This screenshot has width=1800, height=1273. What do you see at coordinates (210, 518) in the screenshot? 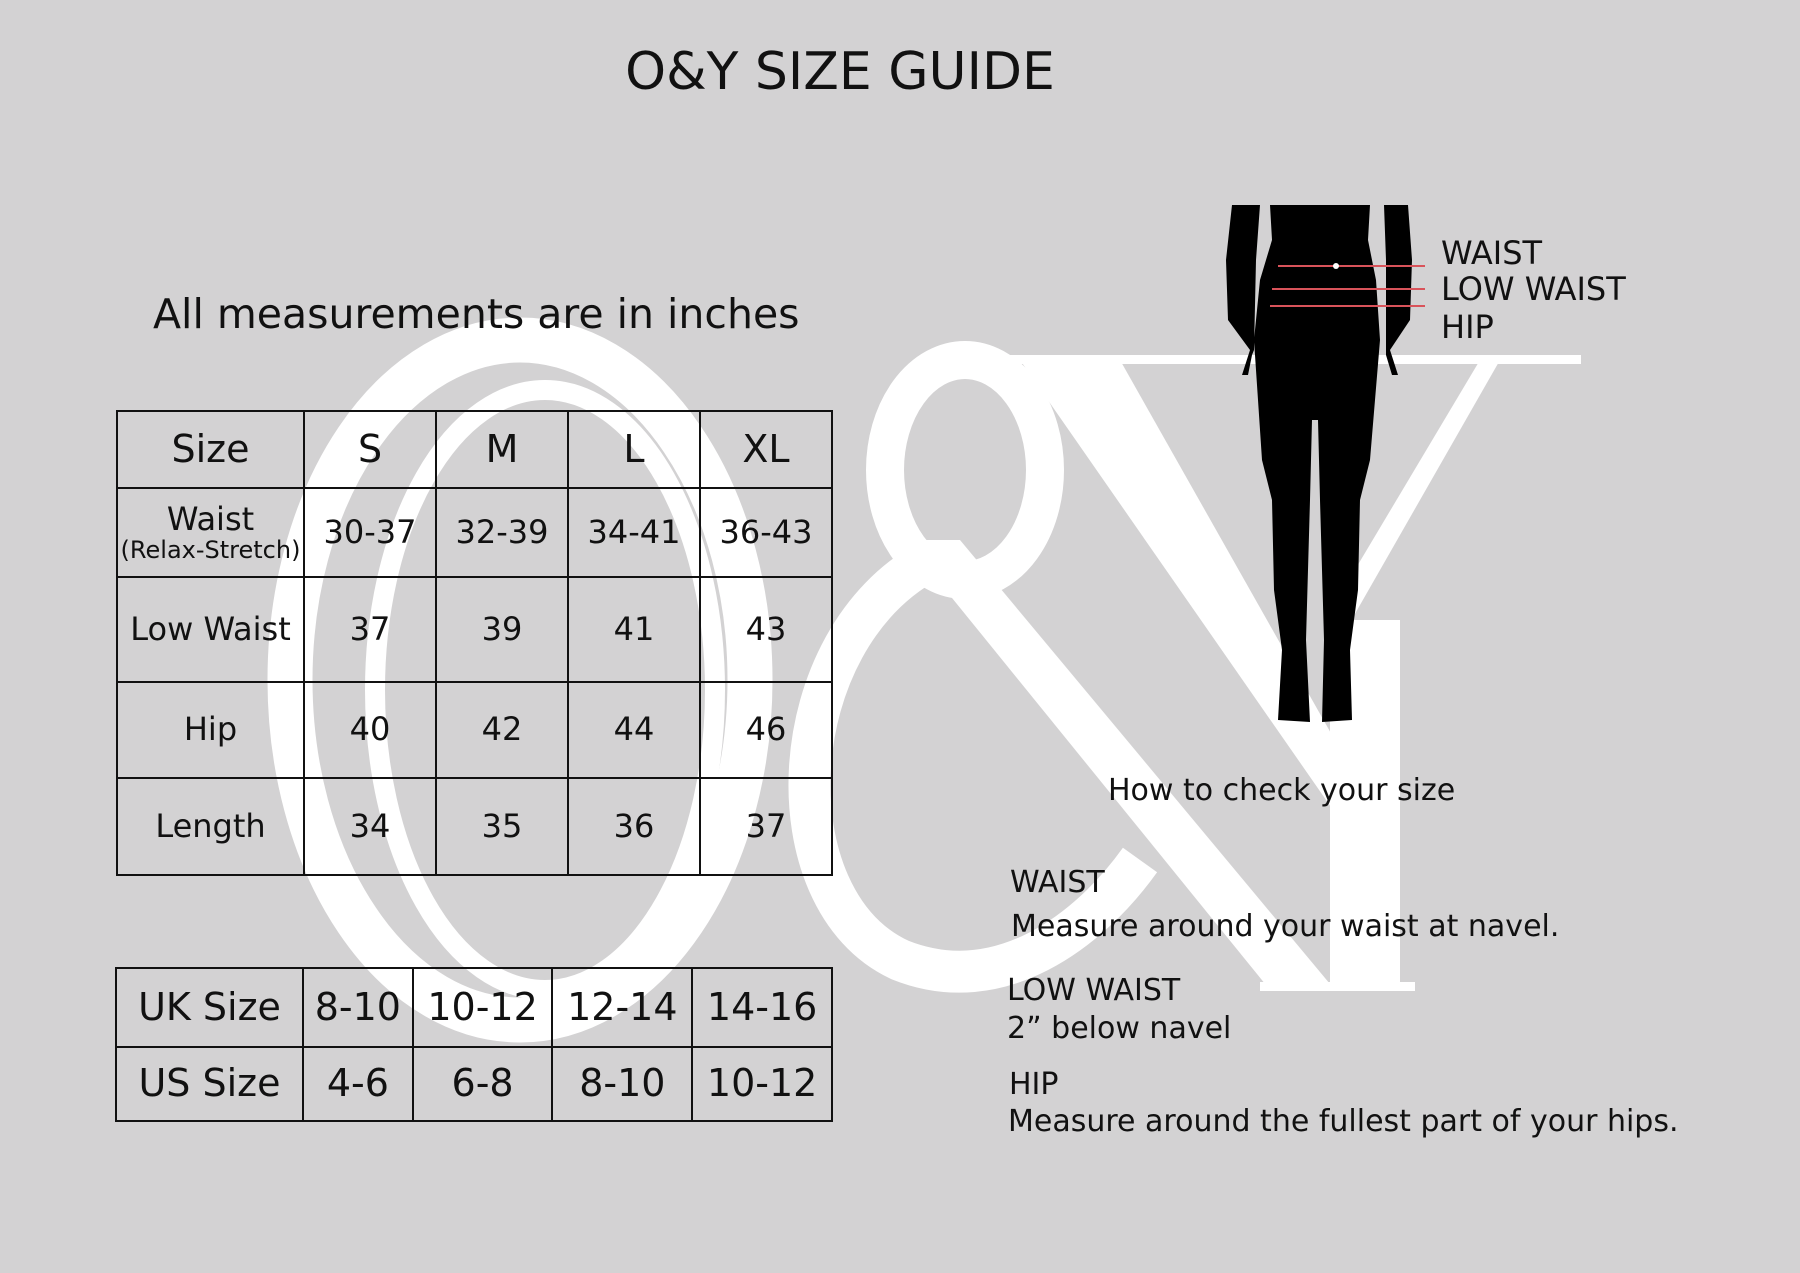
I see `row-label-text: Waist` at bounding box center [210, 518].